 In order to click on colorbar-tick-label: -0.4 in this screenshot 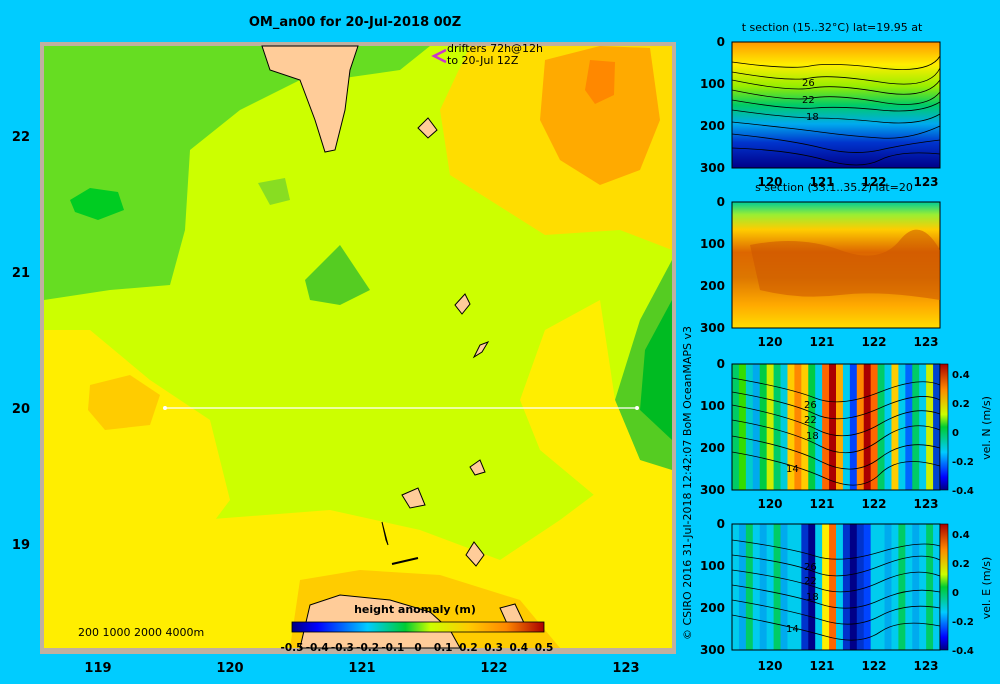, I will do `click(317, 648)`.